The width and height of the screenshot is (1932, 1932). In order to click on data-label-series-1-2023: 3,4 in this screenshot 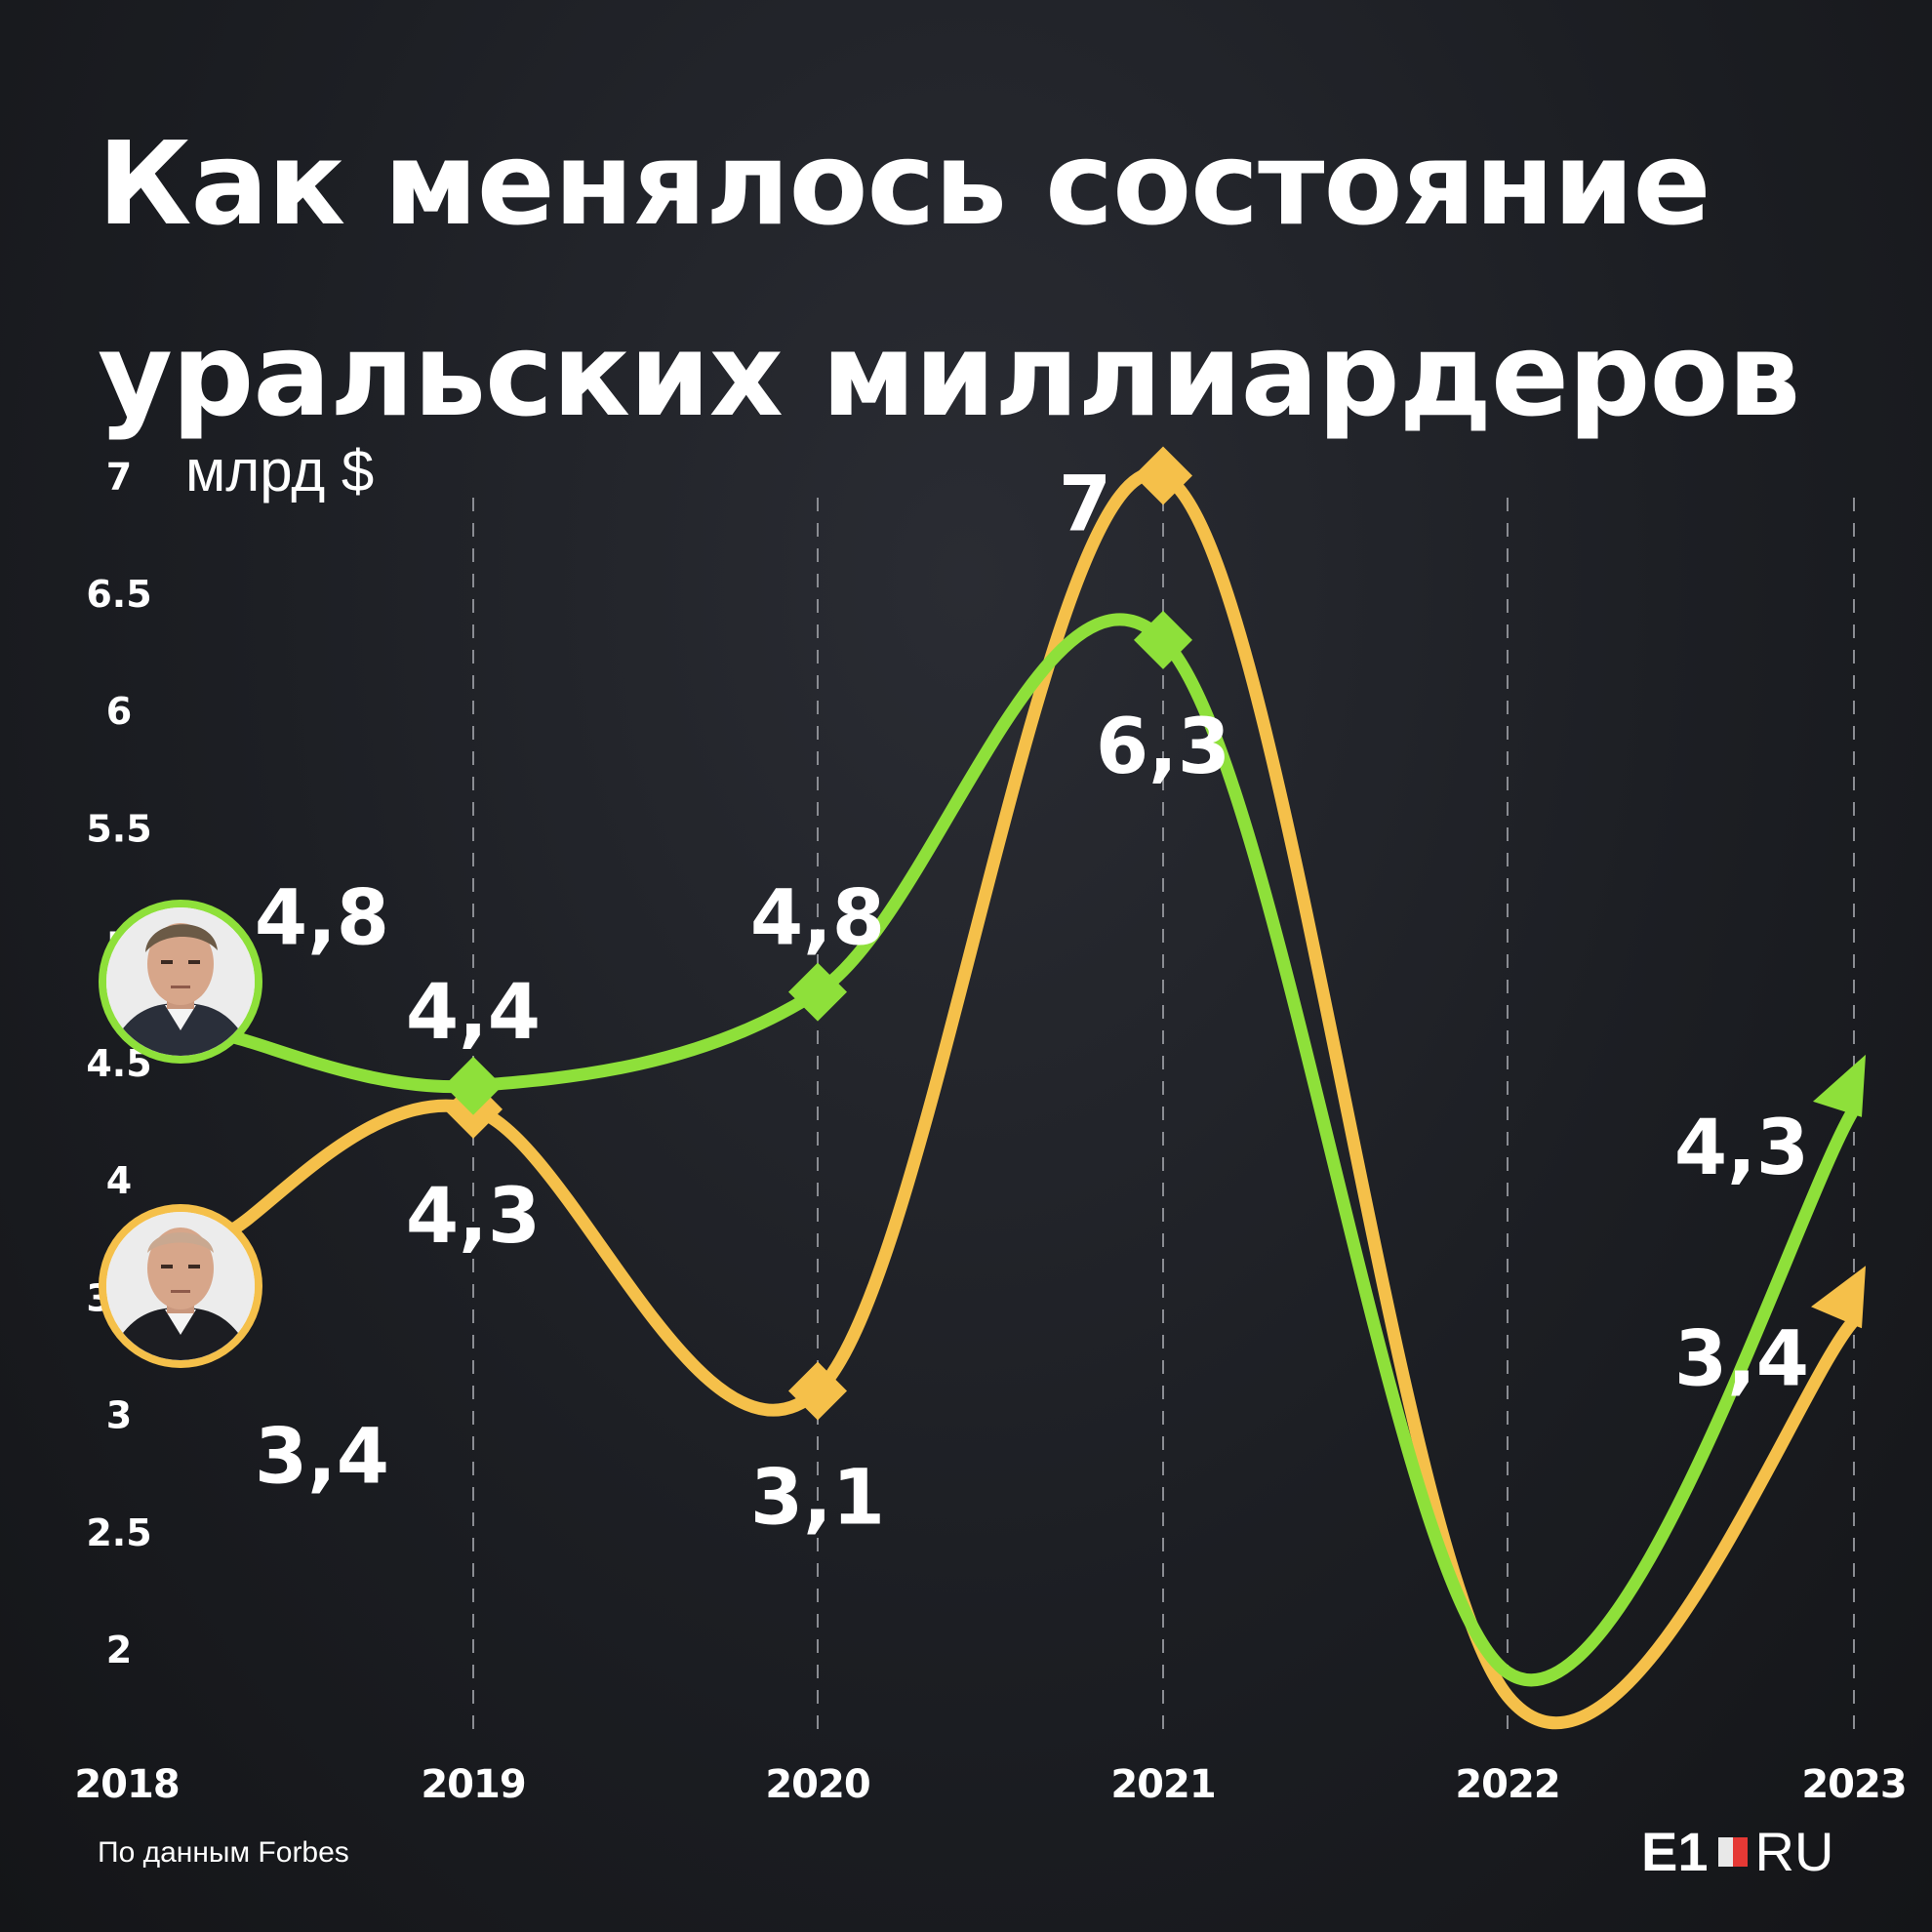, I will do `click(1741, 1359)`.